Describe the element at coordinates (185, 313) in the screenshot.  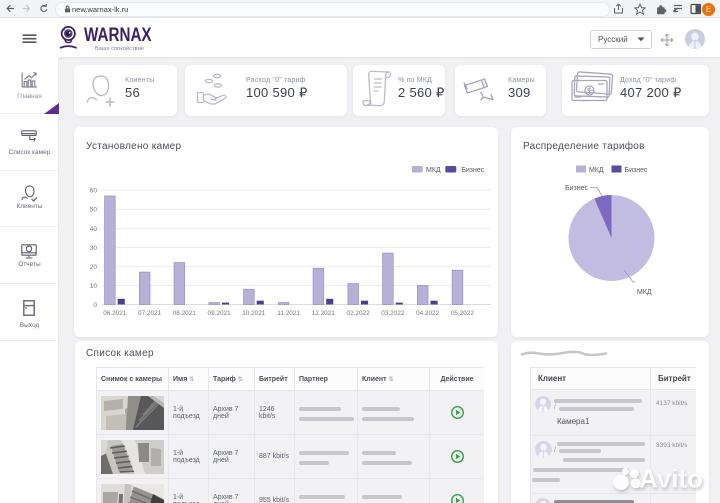
I see `svg-text: 08.2021` at that location.